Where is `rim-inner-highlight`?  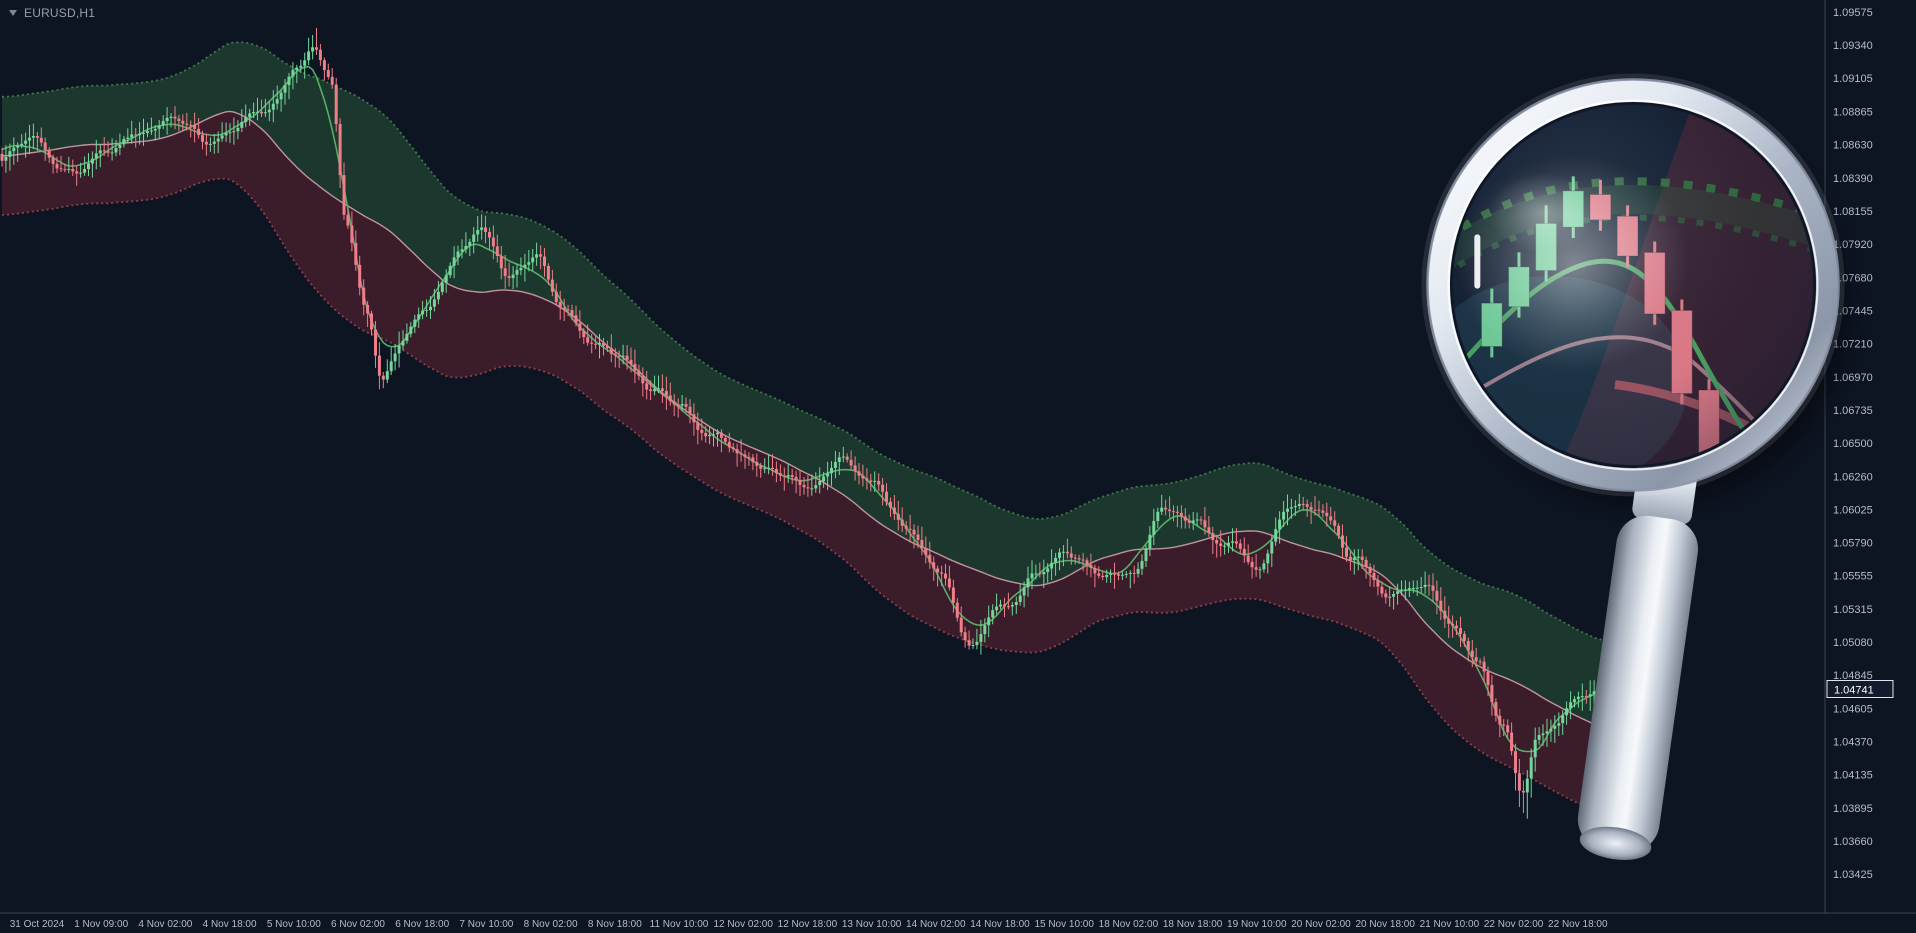 rim-inner-highlight is located at coordinates (1633, 285).